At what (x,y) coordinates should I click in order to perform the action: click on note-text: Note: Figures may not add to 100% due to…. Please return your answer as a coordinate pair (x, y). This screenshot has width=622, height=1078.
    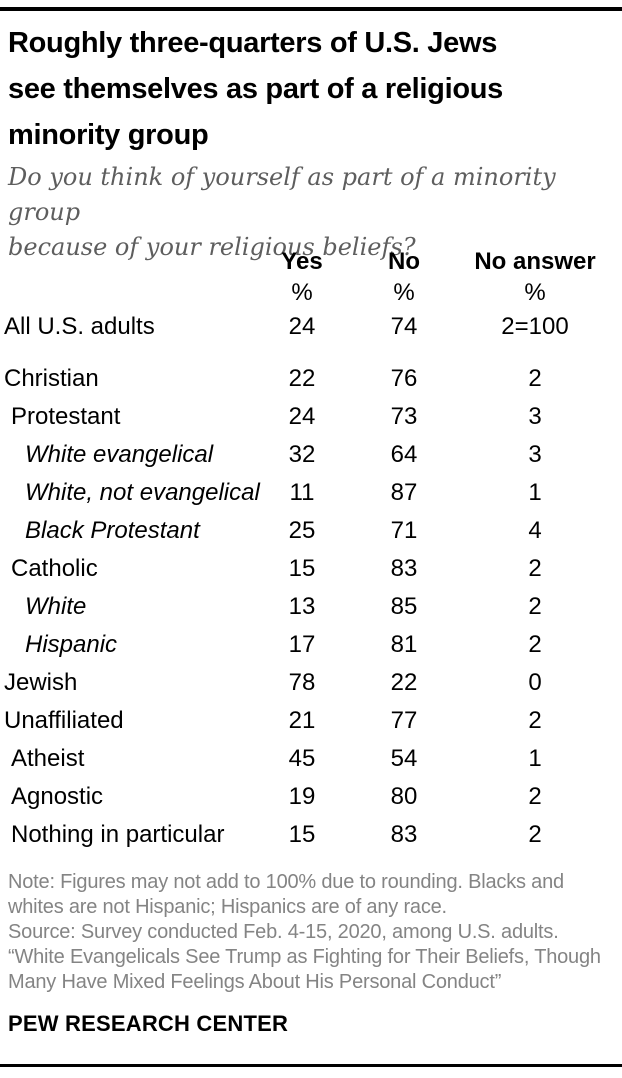
    Looking at the image, I should click on (286, 894).